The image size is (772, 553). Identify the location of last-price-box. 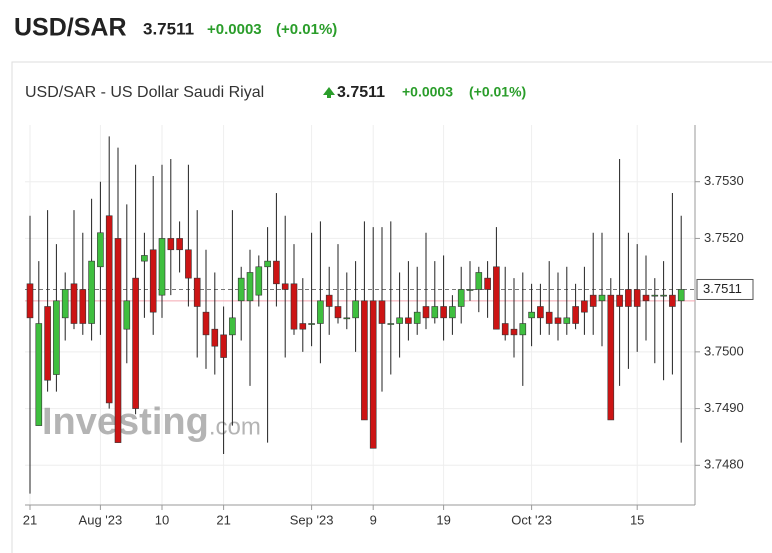
(725, 289).